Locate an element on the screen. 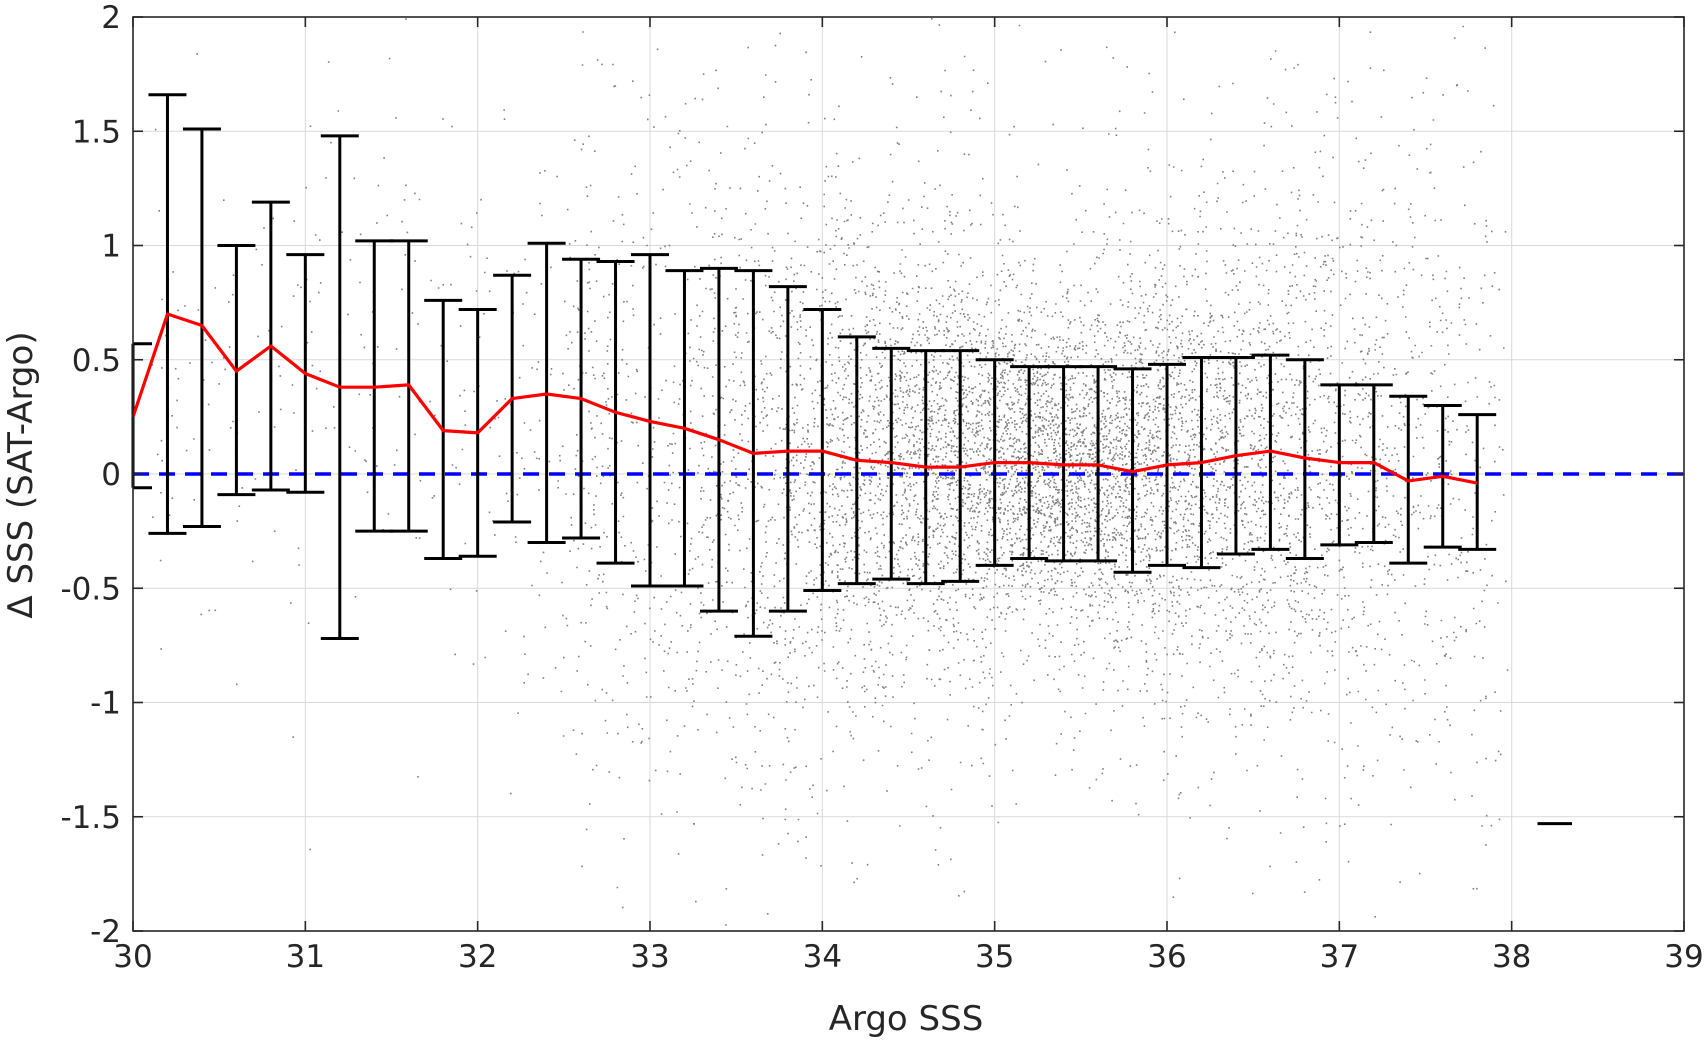  x-tick-label: 37 is located at coordinates (1339, 957).